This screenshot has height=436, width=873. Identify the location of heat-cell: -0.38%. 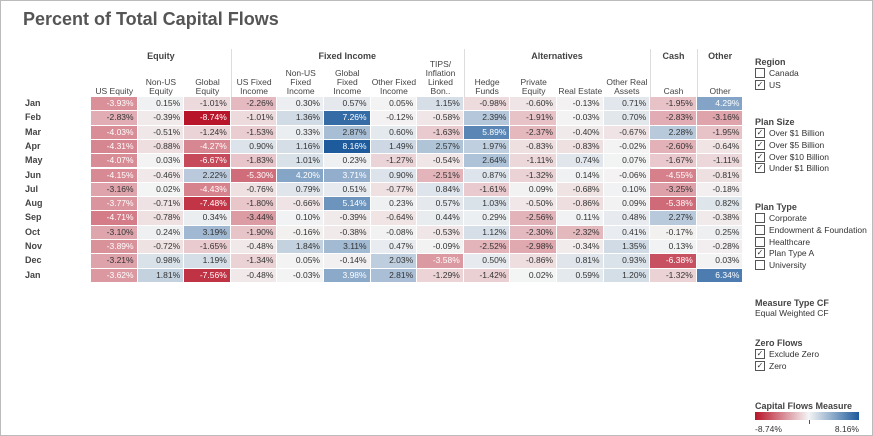
(347, 232).